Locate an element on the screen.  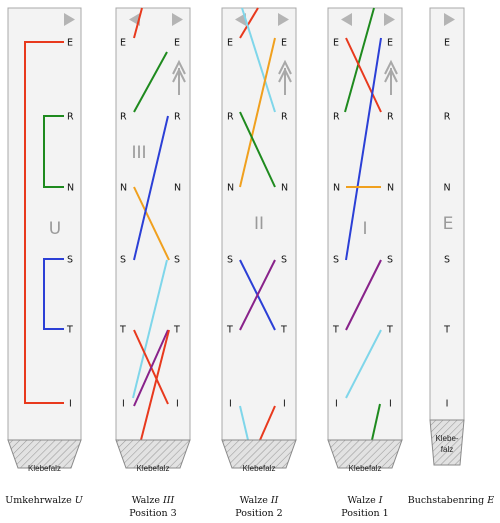
strip-caption: Umkehrwalze U is located at coordinates (44, 500).